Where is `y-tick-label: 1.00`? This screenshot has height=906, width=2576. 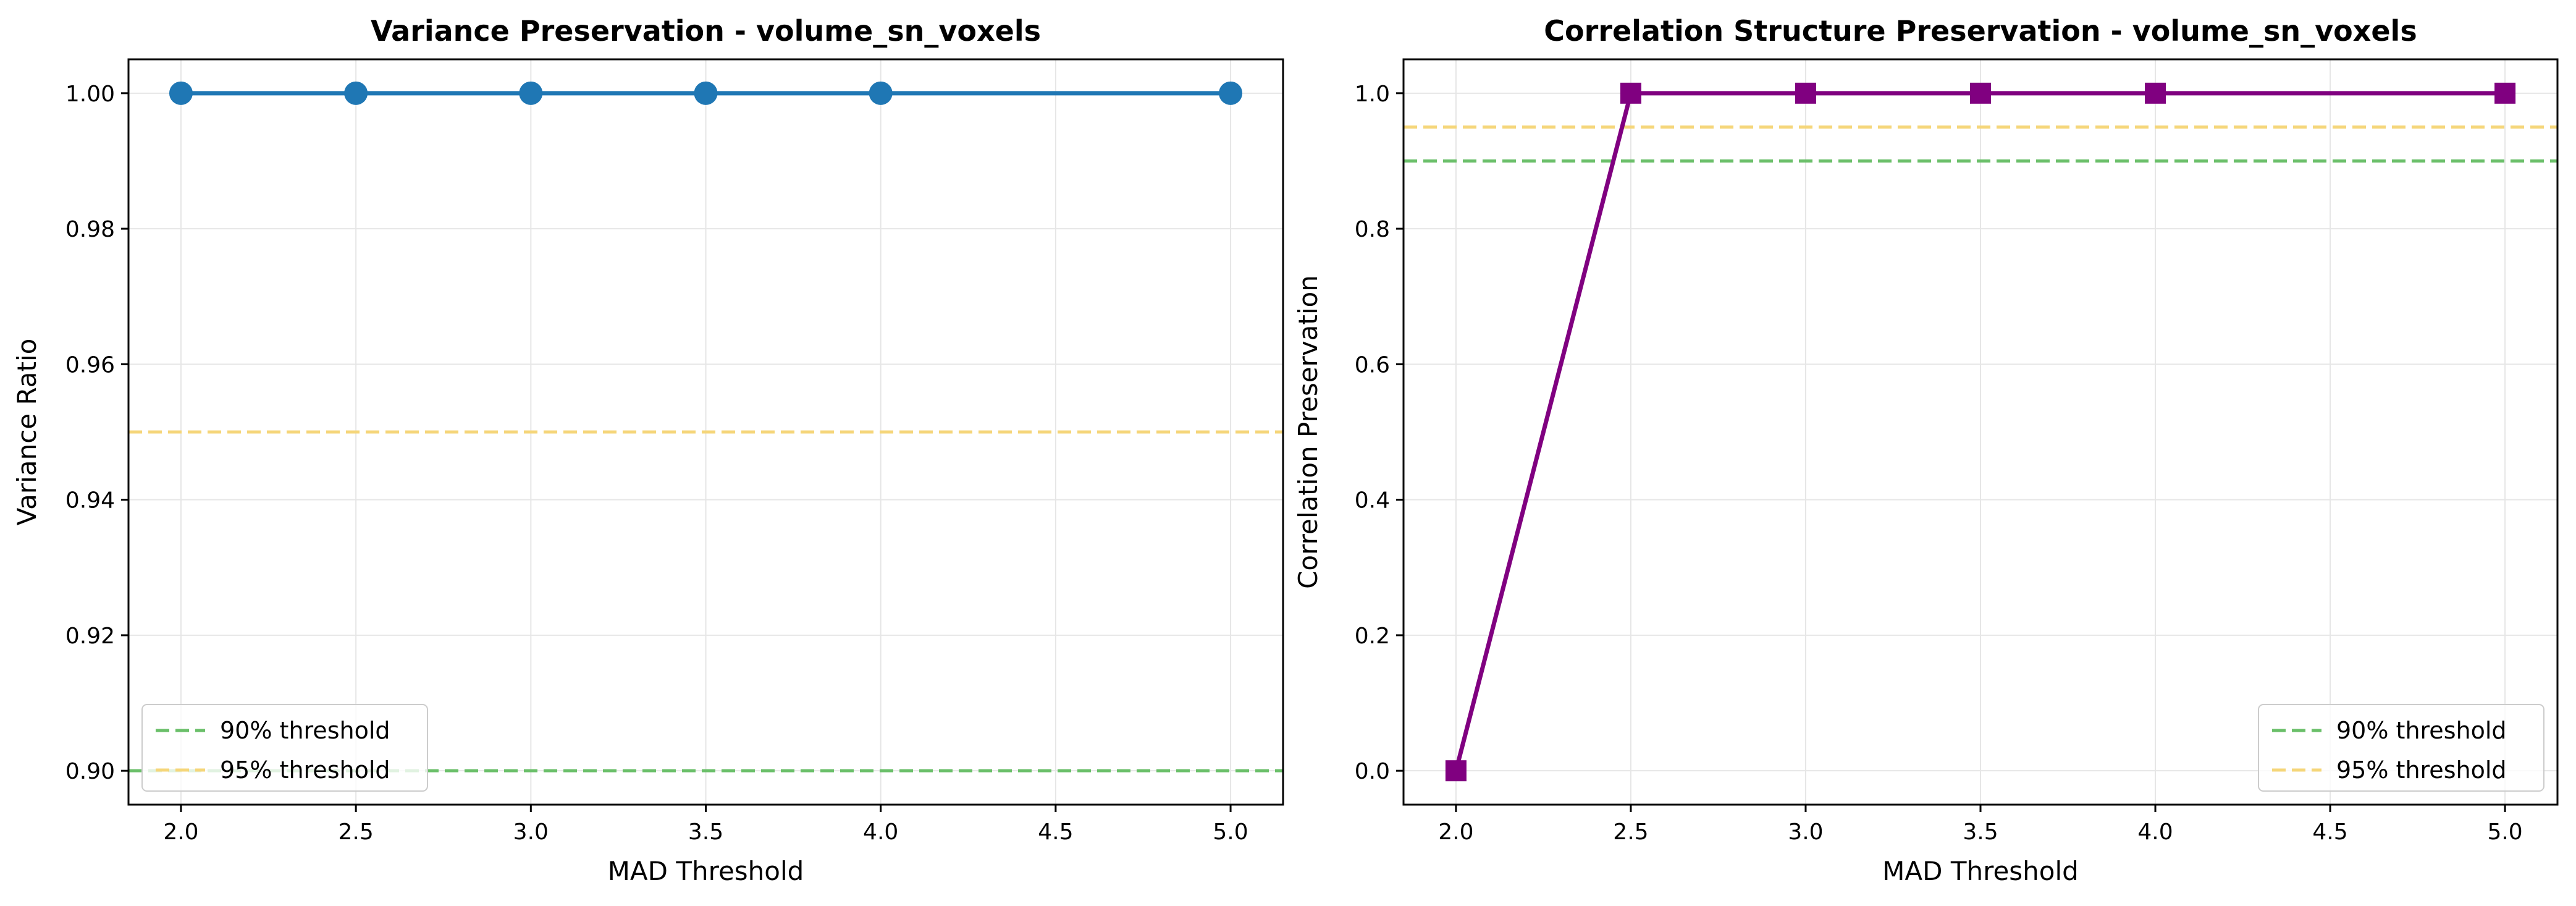
y-tick-label: 1.00 is located at coordinates (90, 94).